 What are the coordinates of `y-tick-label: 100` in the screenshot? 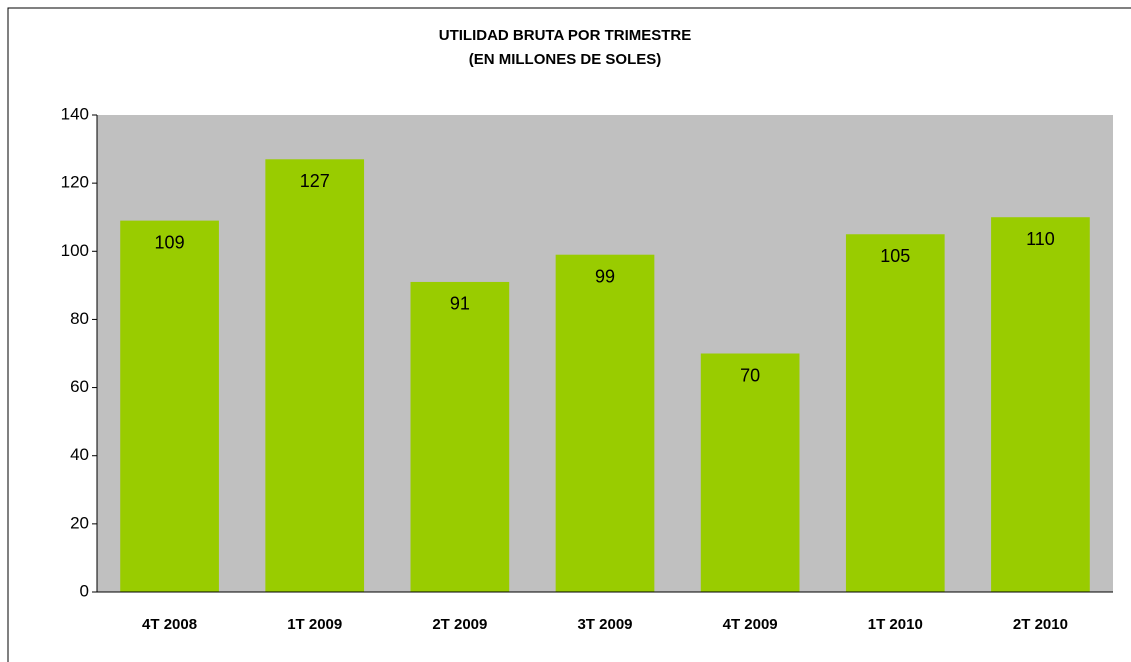 It's located at (75, 250).